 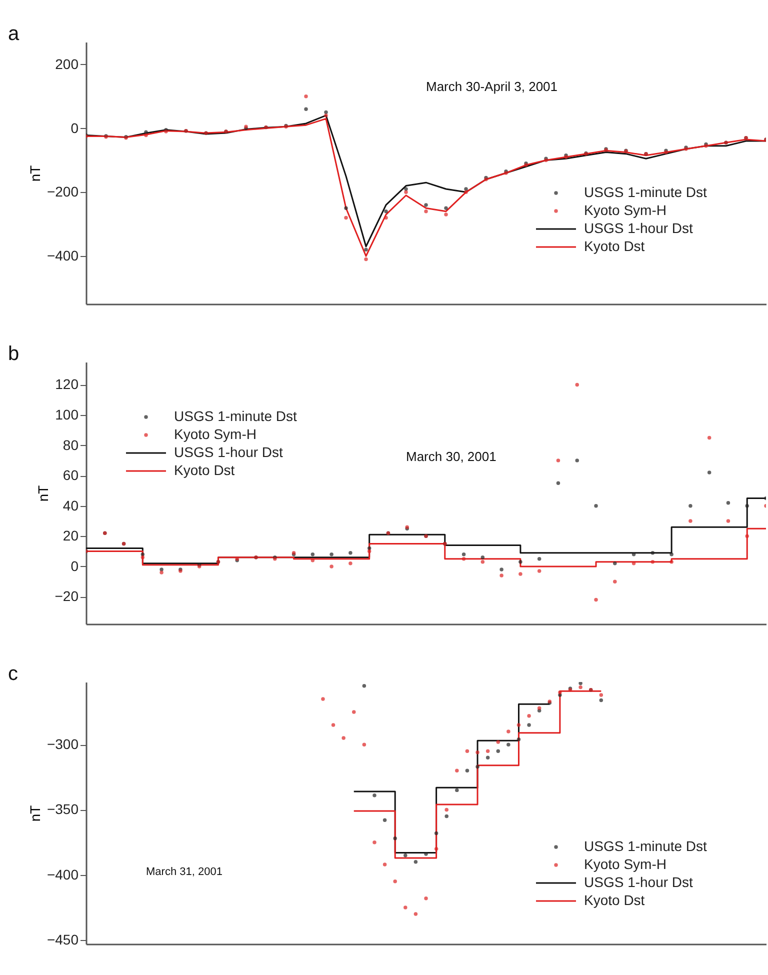 What do you see at coordinates (492, 86) in the screenshot?
I see `annotation: March 30-April 3, 2001` at bounding box center [492, 86].